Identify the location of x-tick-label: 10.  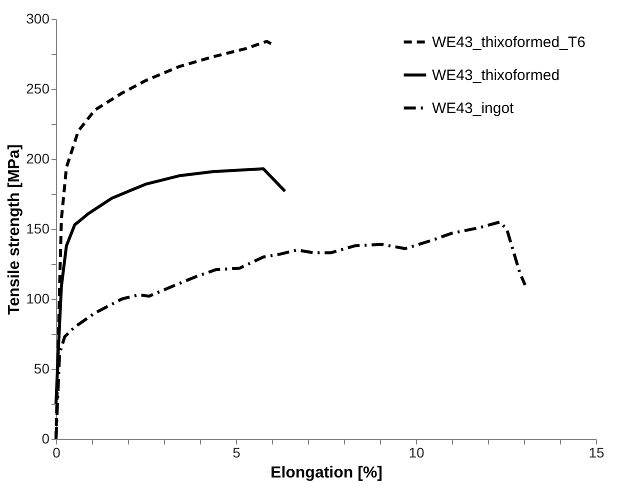
(416, 452).